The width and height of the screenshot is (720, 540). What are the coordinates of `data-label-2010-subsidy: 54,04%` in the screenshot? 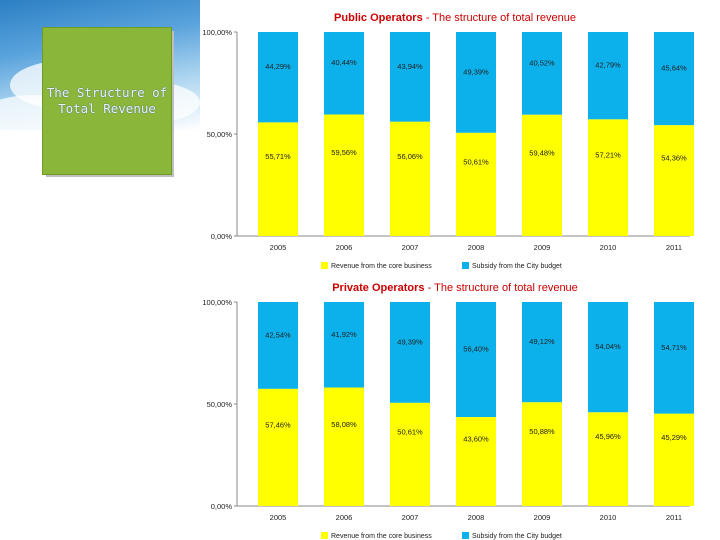 It's located at (608, 346).